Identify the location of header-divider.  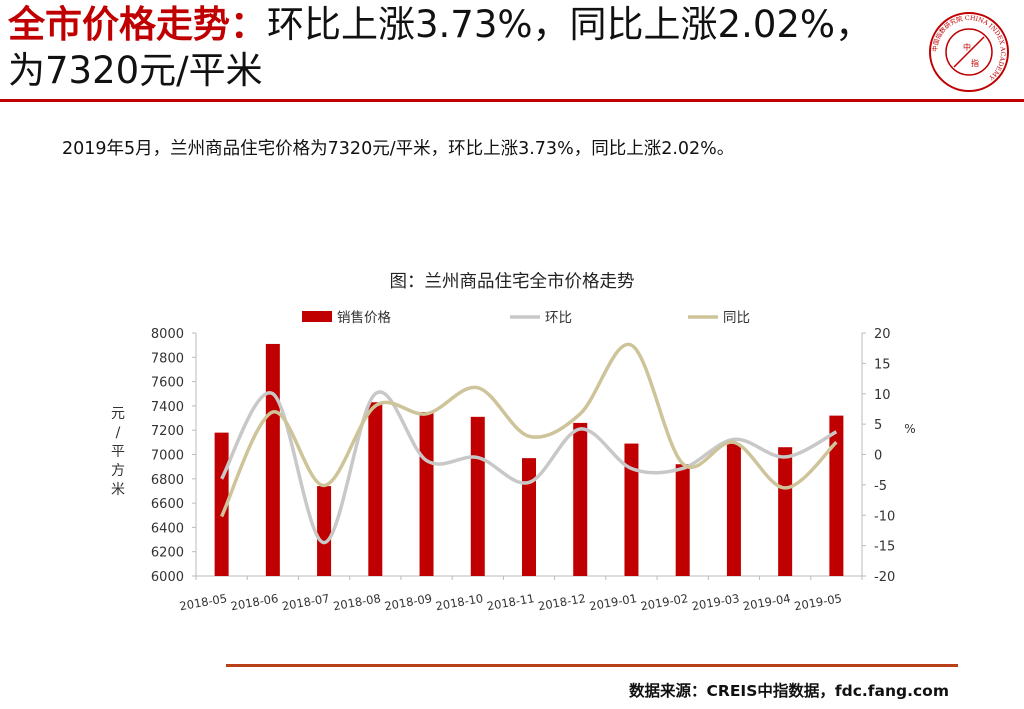
(512, 100).